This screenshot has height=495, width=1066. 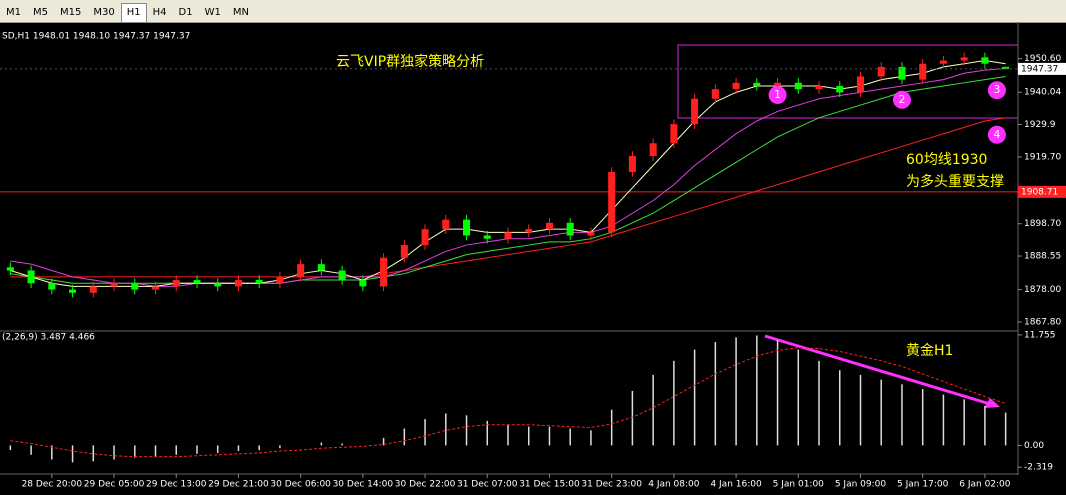 I want to click on x-tick-label: 5 Jan 17:00, so click(x=923, y=485).